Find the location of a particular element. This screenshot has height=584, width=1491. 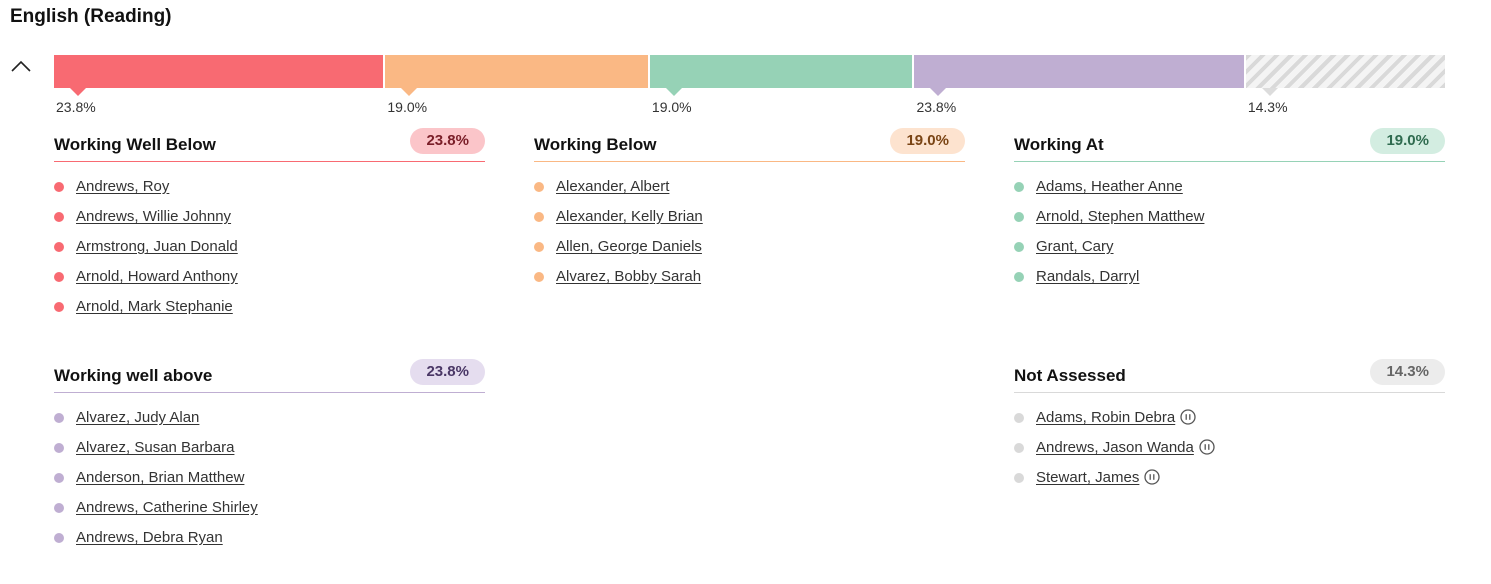

group-title: Working well above is located at coordinates (133, 375).